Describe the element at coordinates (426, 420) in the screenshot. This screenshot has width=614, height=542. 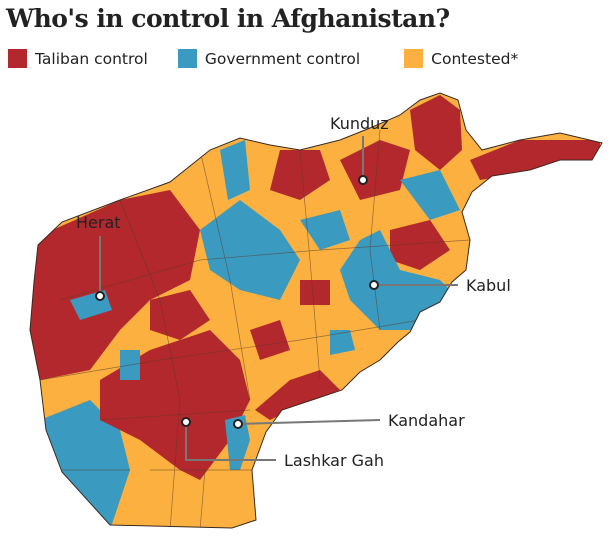
I see `label-kandahar: Kandahar` at that location.